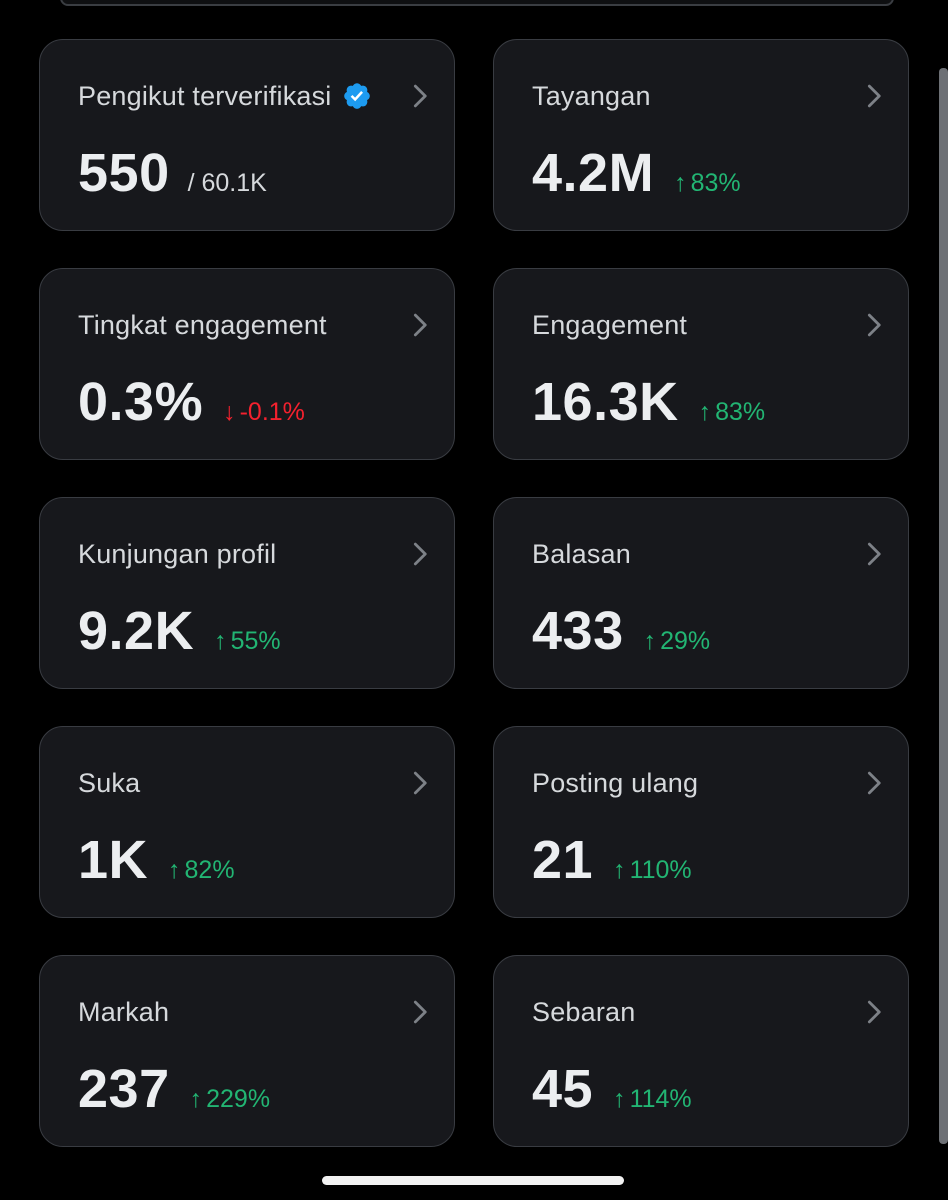 The image size is (948, 1200). I want to click on card-likes: Suka 1K ↑ 82%, so click(247, 822).